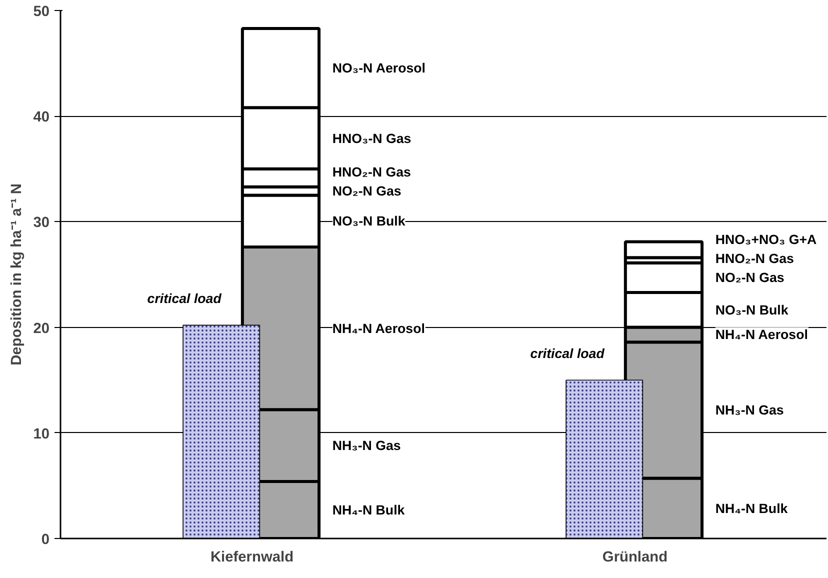  Describe the element at coordinates (367, 191) in the screenshot. I see `text: NO₂-N Gas` at that location.